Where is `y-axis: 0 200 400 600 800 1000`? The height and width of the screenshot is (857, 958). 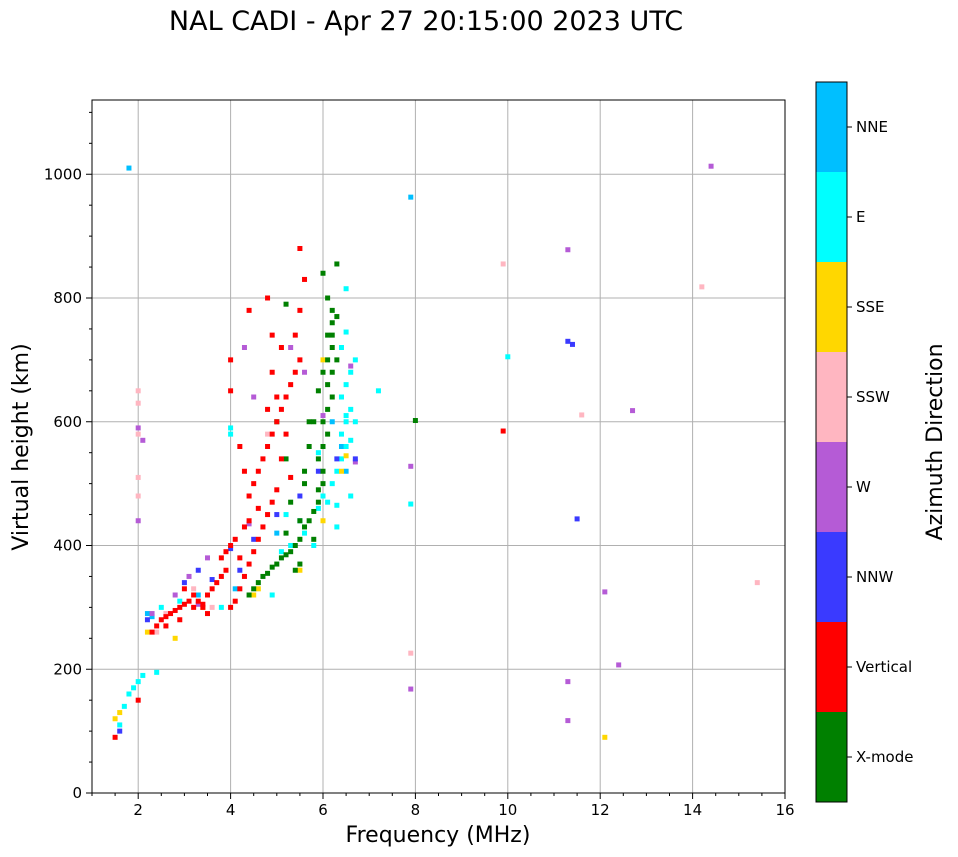 y-axis: 0 200 400 600 800 1000 is located at coordinates (68, 456).